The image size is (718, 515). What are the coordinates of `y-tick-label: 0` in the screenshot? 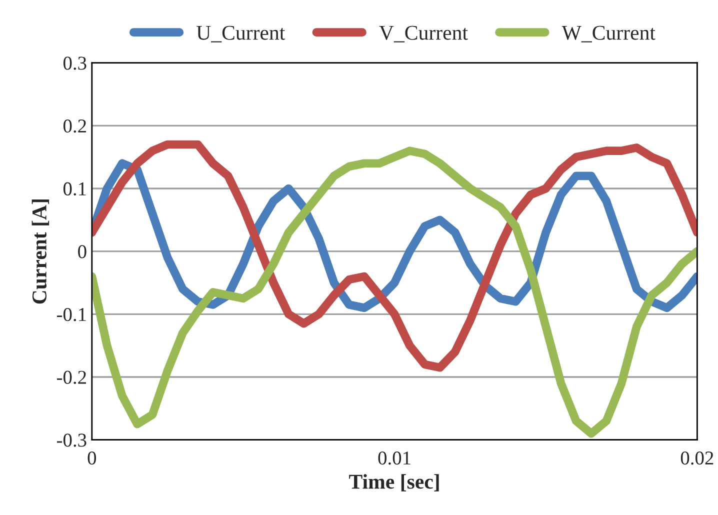 It's located at (82, 251).